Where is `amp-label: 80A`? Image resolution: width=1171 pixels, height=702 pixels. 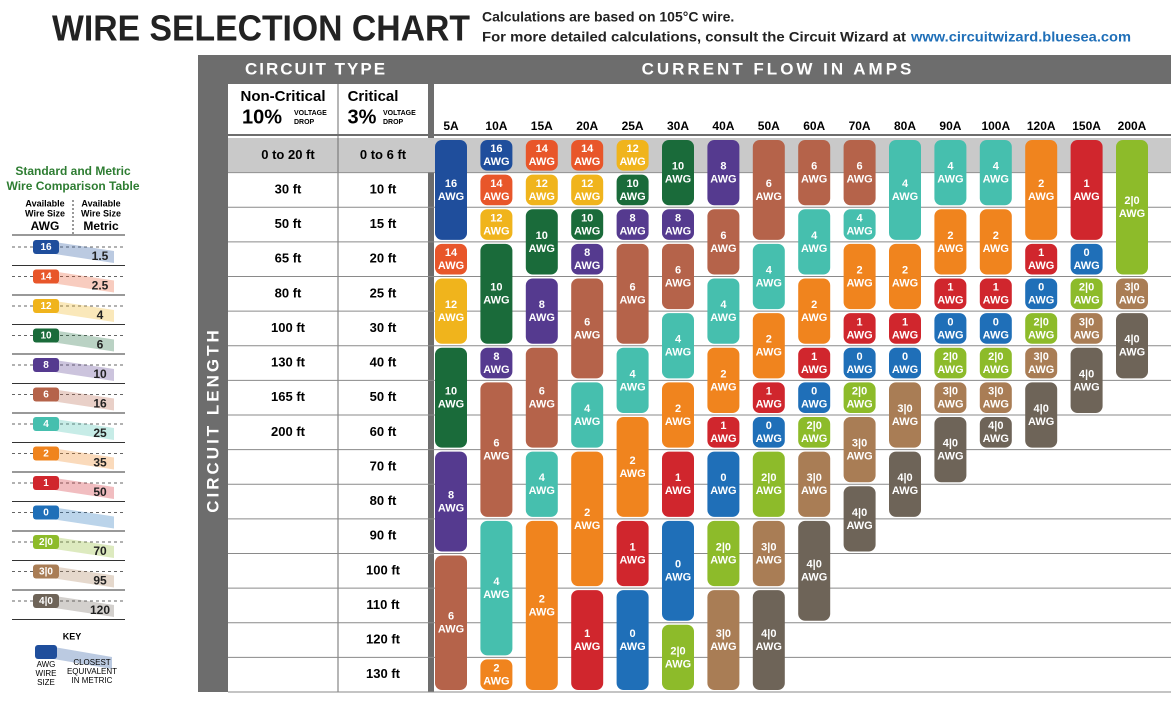 amp-label: 80A is located at coordinates (905, 126).